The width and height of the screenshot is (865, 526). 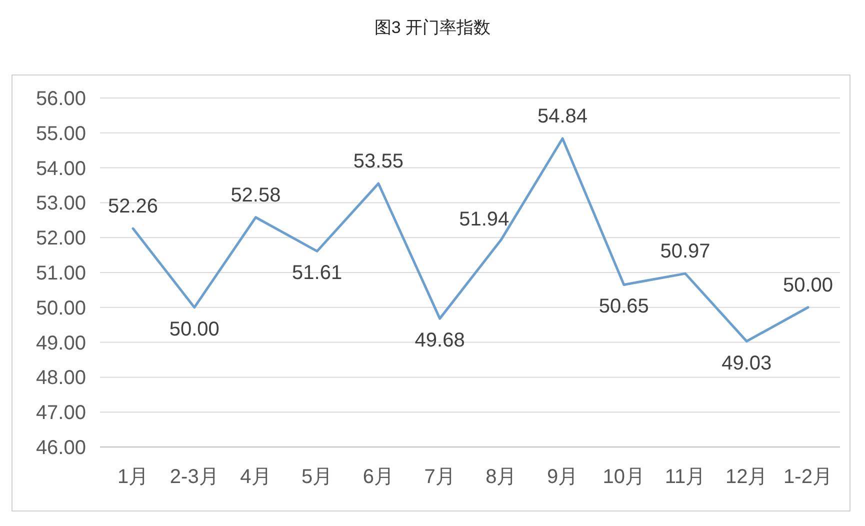 I want to click on data-label: 53.55, so click(x=378, y=161).